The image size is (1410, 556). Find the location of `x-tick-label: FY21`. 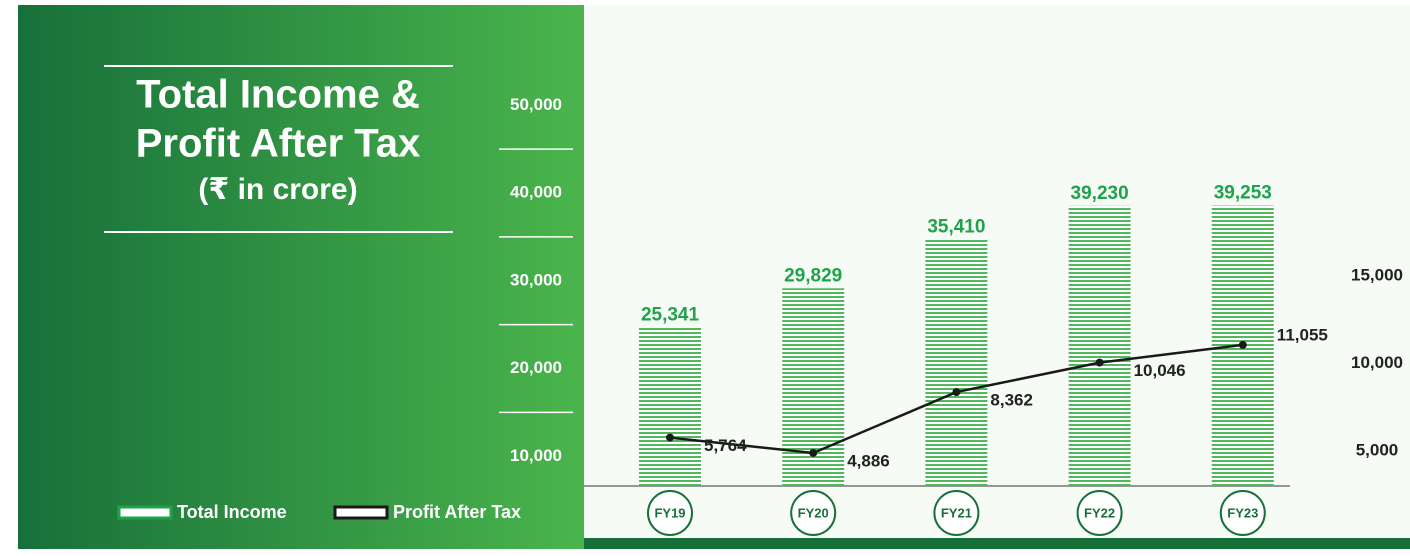

x-tick-label: FY21 is located at coordinates (956, 512).